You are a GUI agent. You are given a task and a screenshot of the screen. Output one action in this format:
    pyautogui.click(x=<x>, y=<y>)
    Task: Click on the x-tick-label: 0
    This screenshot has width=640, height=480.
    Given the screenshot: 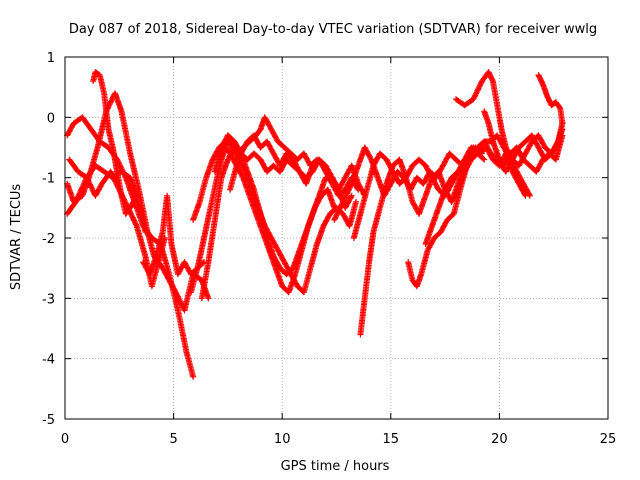 What is the action you would take?
    pyautogui.click(x=65, y=439)
    